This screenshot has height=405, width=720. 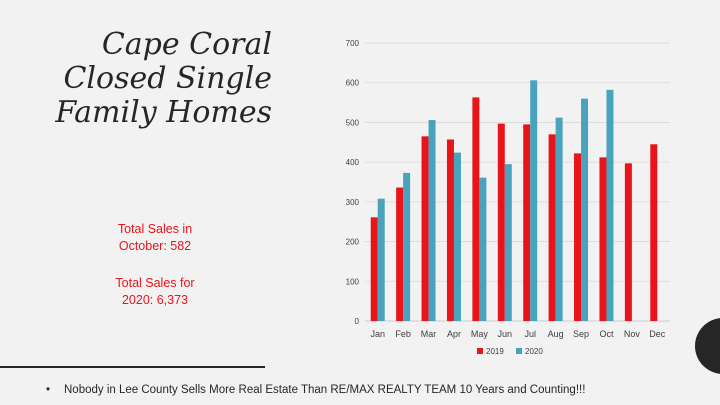 What do you see at coordinates (508, 242) in the screenshot?
I see `bar-2020-jun` at bounding box center [508, 242].